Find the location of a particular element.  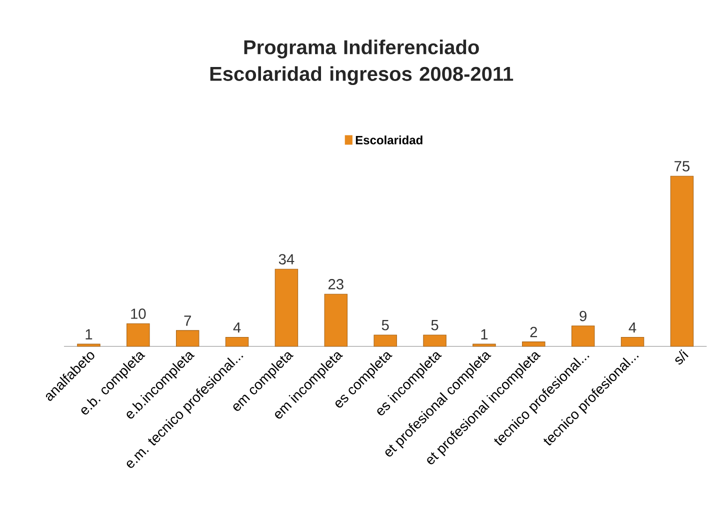

data-label: 34 is located at coordinates (286, 259).